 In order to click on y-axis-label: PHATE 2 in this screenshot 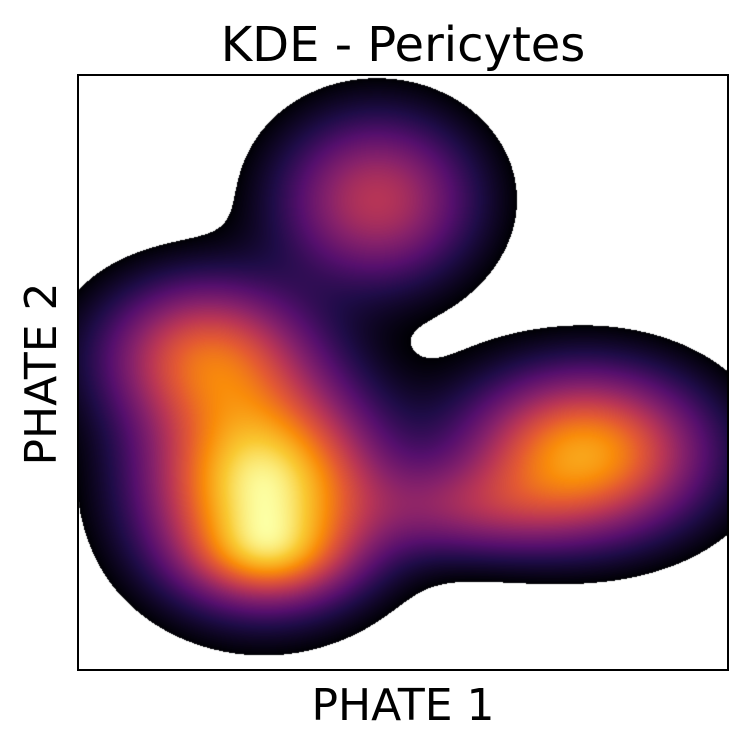, I will do `click(41, 374)`.